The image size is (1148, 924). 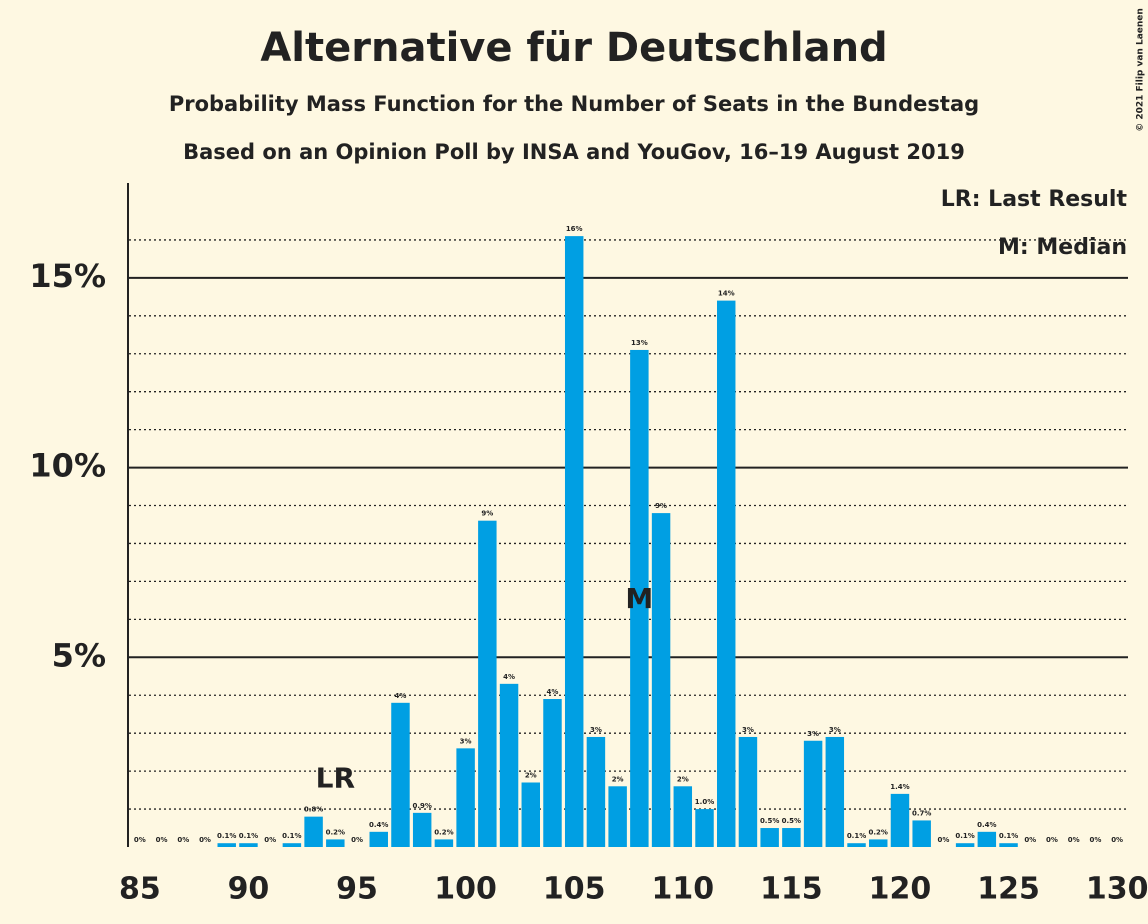 I want to click on value-label: 16%, so click(x=574, y=229).